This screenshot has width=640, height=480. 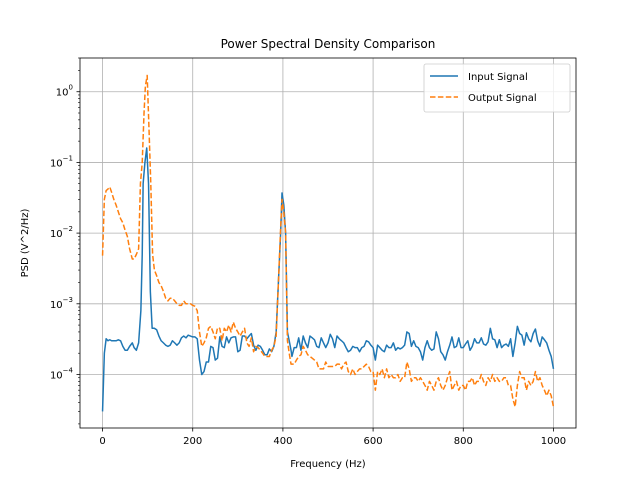 What do you see at coordinates (62, 373) in the screenshot?
I see `y-tick-label: 10⁻⁴` at bounding box center [62, 373].